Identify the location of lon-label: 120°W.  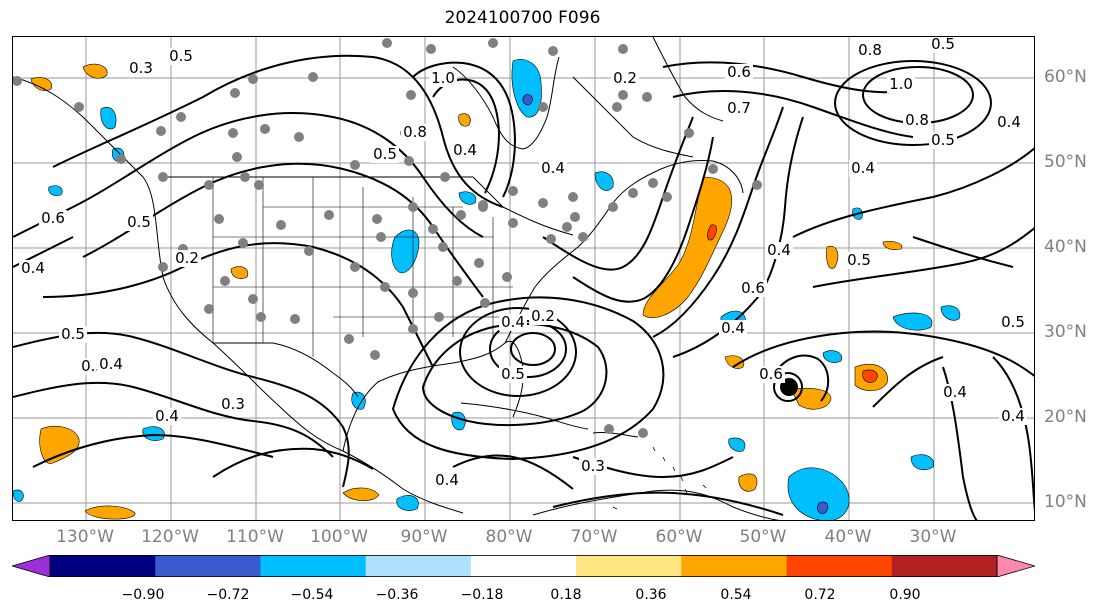
(170, 537).